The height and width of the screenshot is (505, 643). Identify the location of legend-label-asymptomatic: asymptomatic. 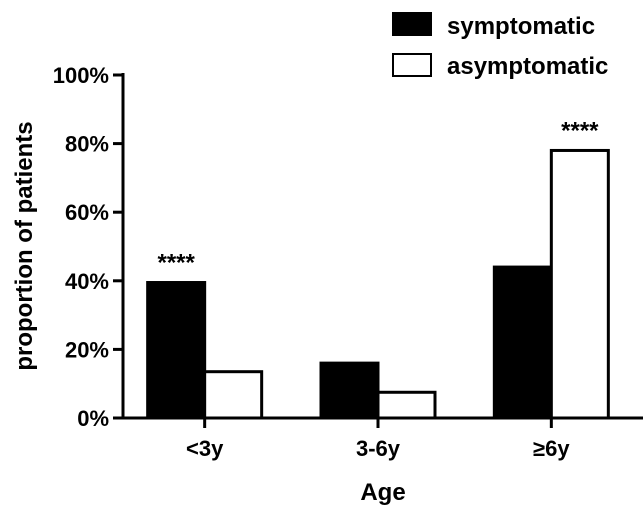
(527, 66).